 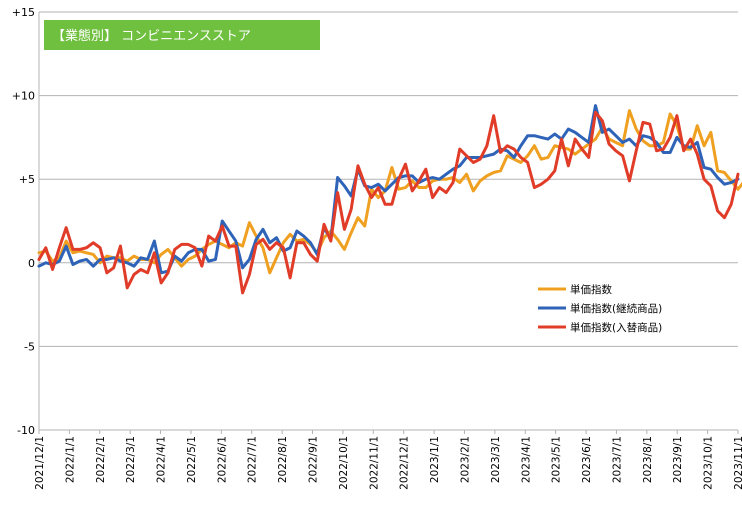 What do you see at coordinates (192, 459) in the screenshot?
I see `x-tick-label: 2022/5/1` at bounding box center [192, 459].